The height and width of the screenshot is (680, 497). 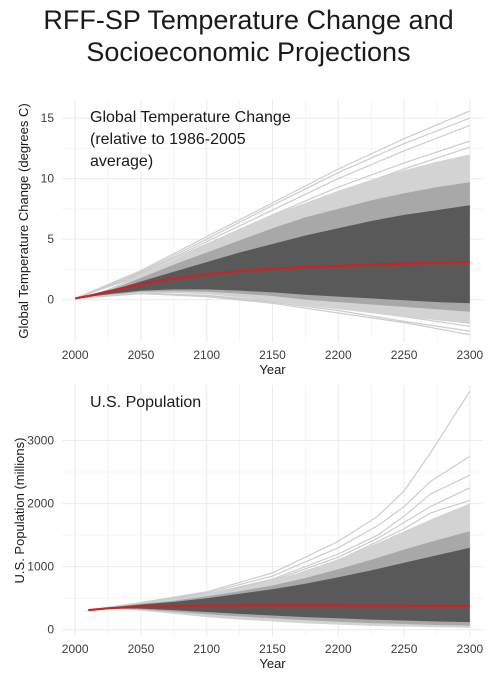 I want to click on figure-title-line-2: Socioeconomic Projections, so click(x=248, y=52).